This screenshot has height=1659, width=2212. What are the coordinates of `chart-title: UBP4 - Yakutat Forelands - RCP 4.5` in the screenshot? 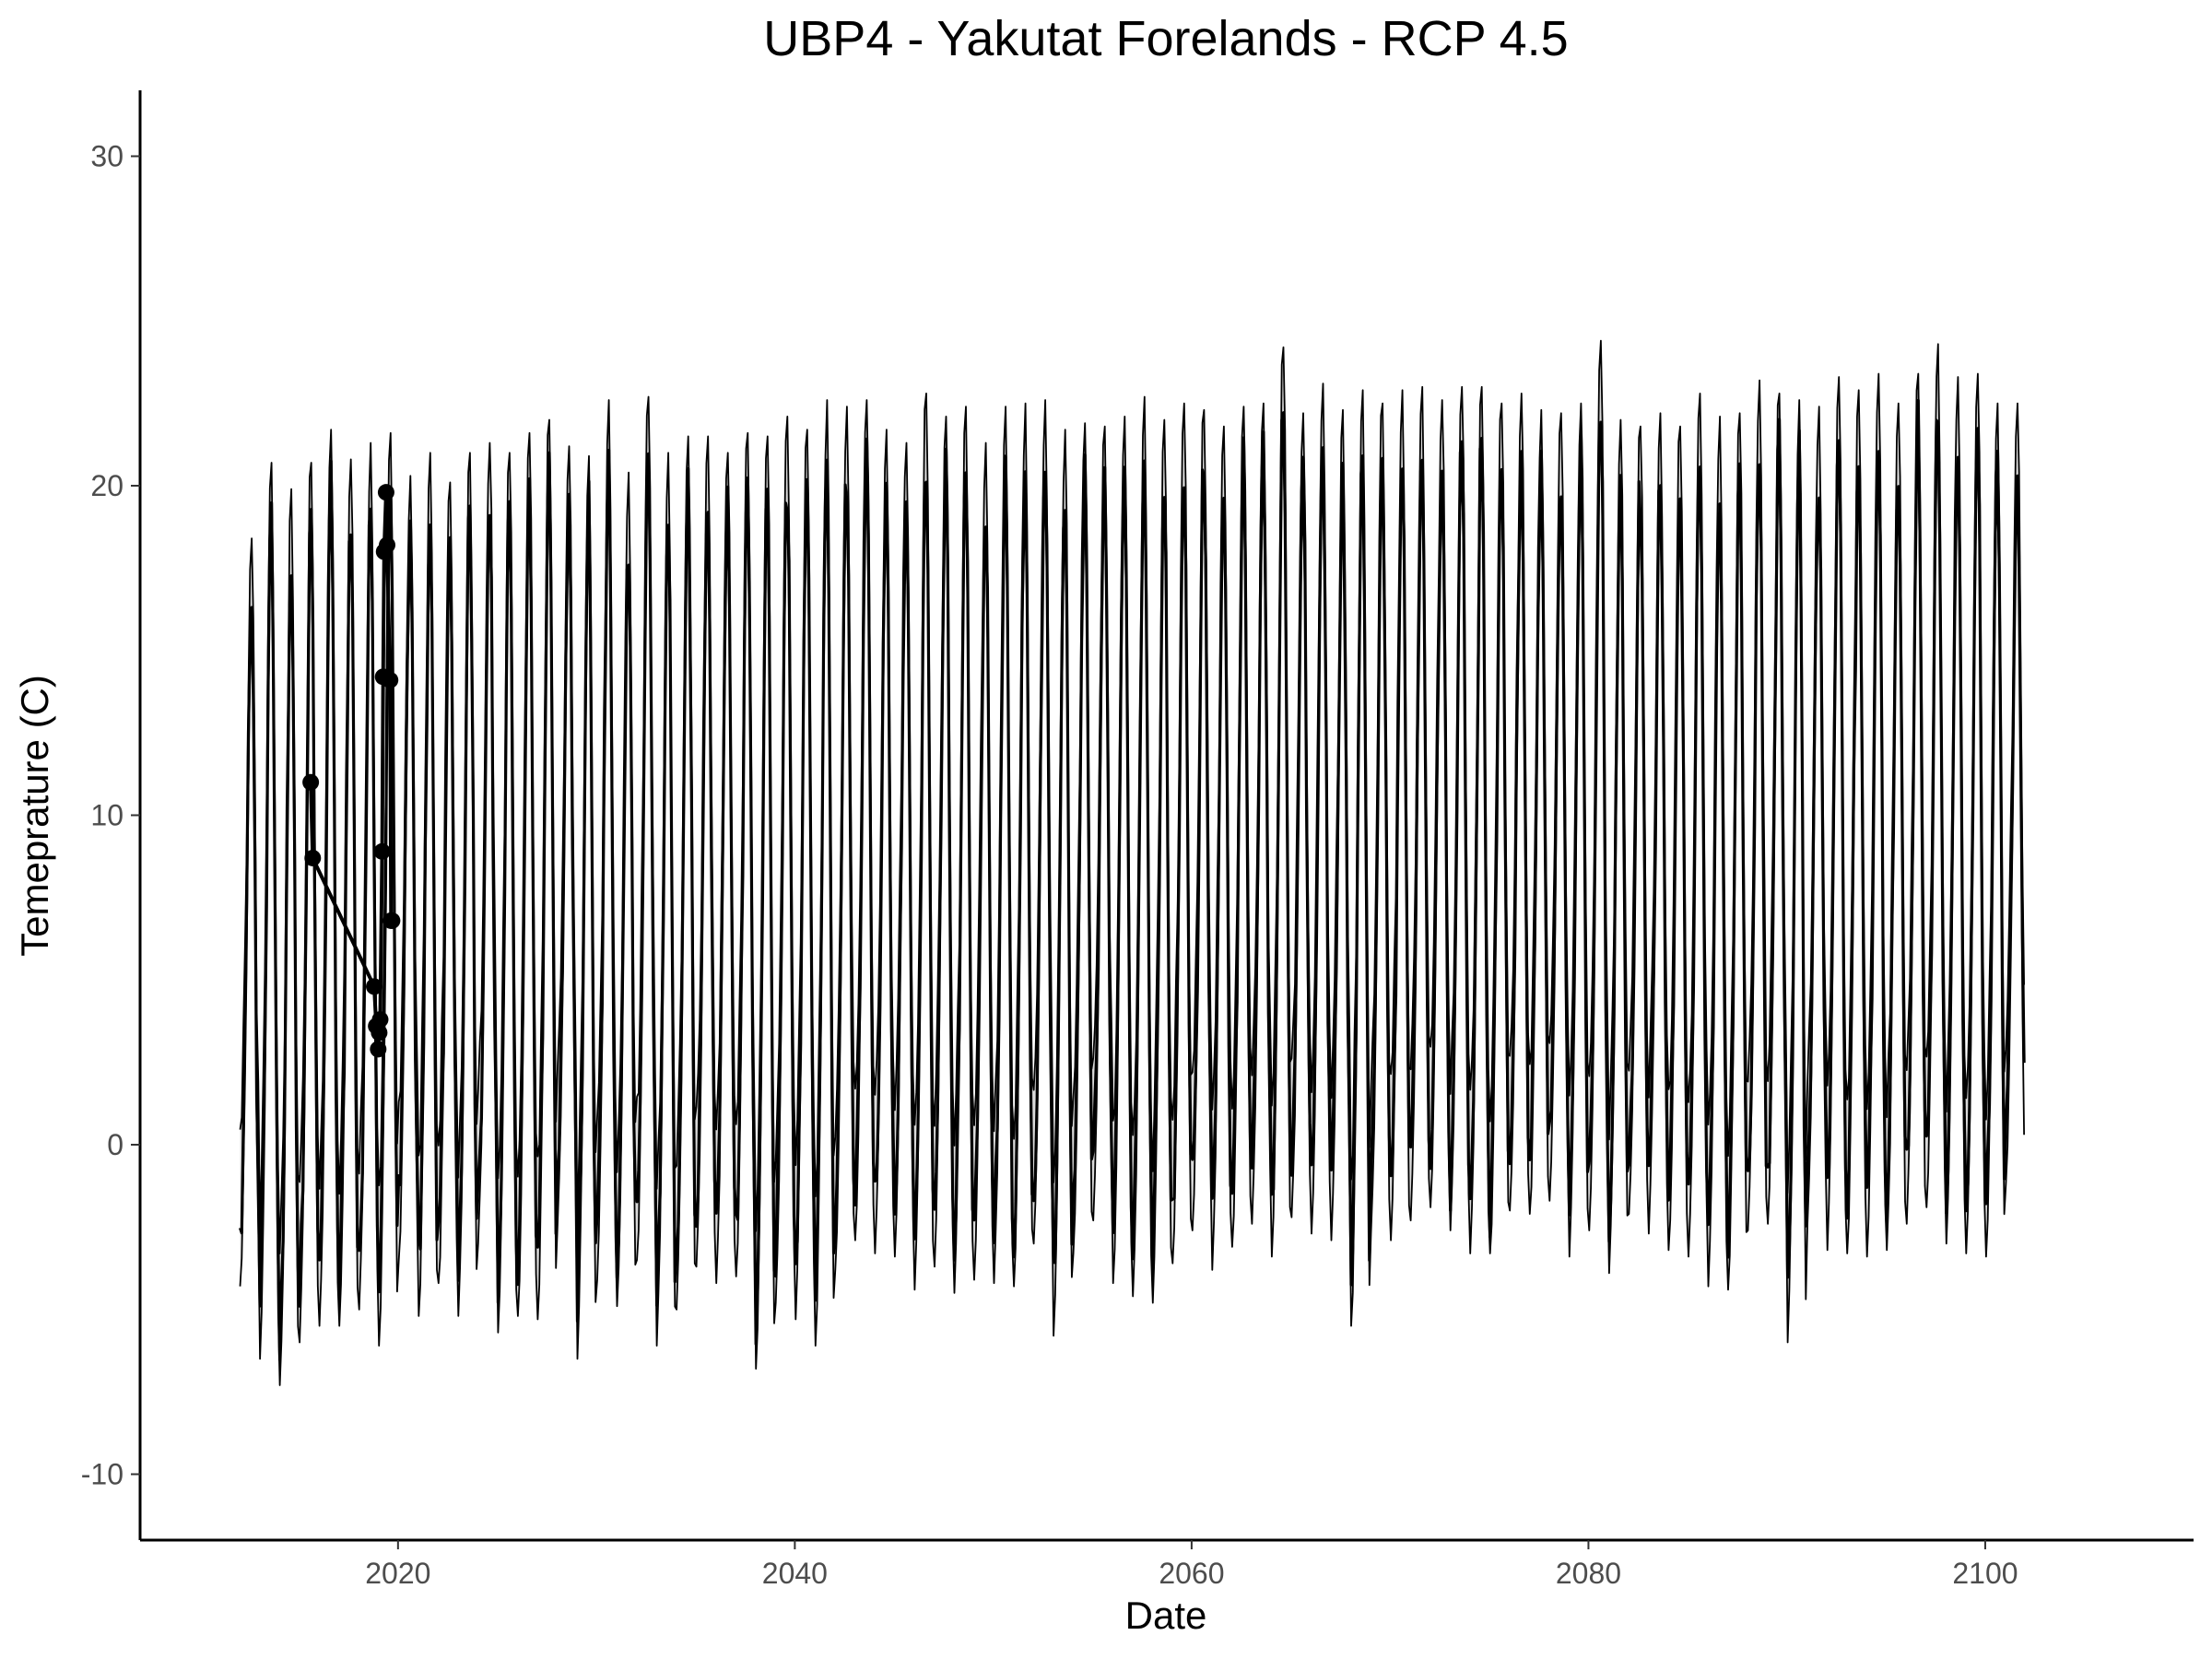 It's located at (1165, 38).